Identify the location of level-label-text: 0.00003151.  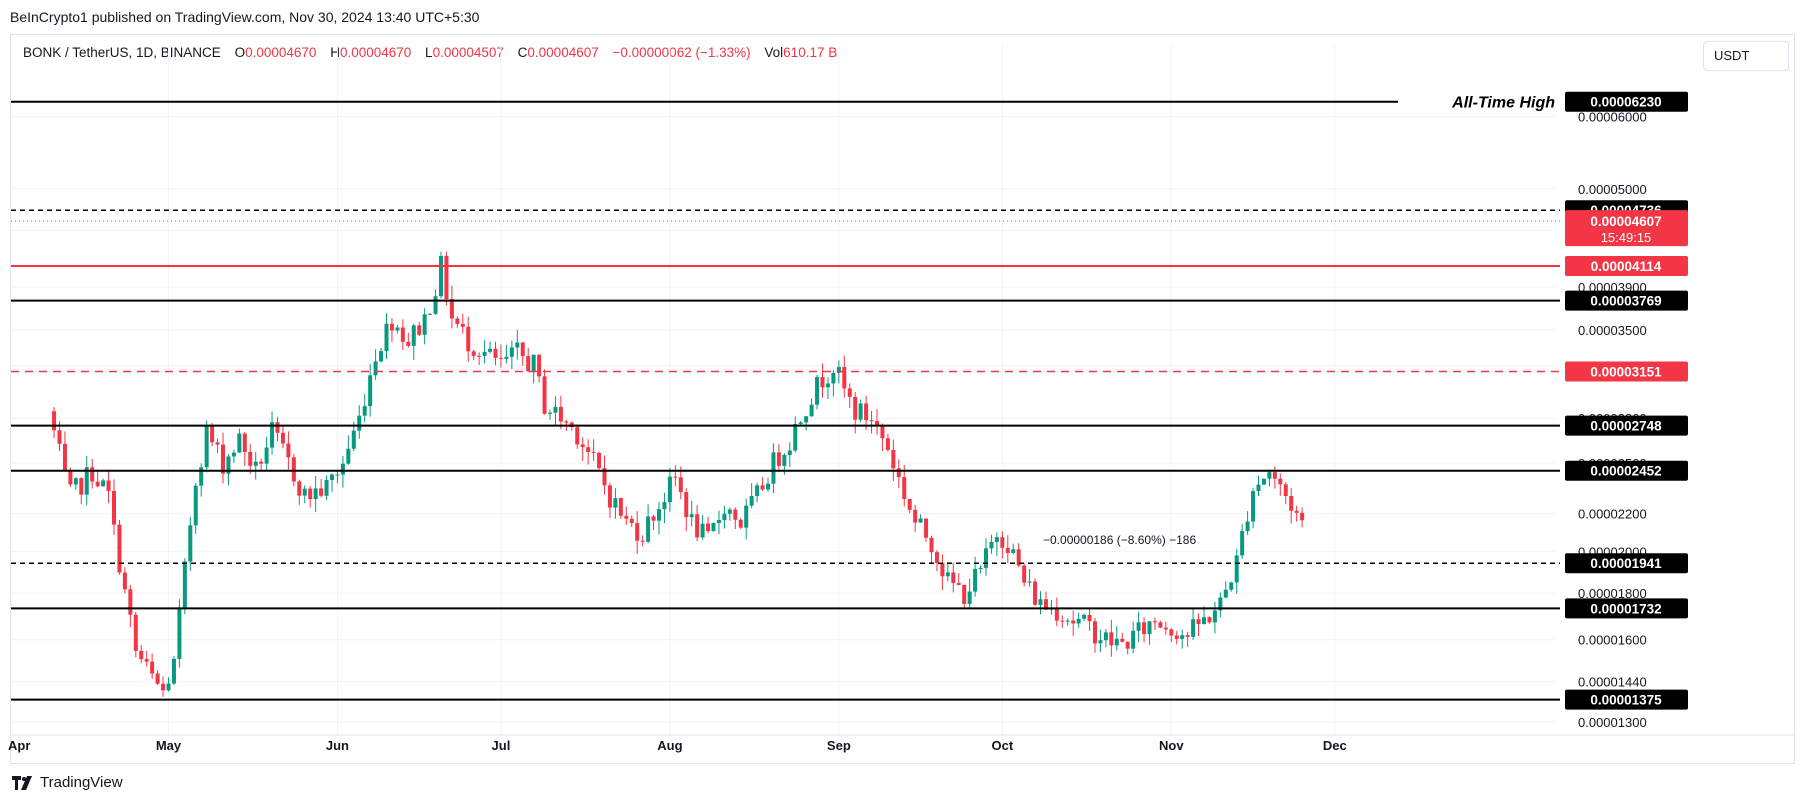
(1626, 371).